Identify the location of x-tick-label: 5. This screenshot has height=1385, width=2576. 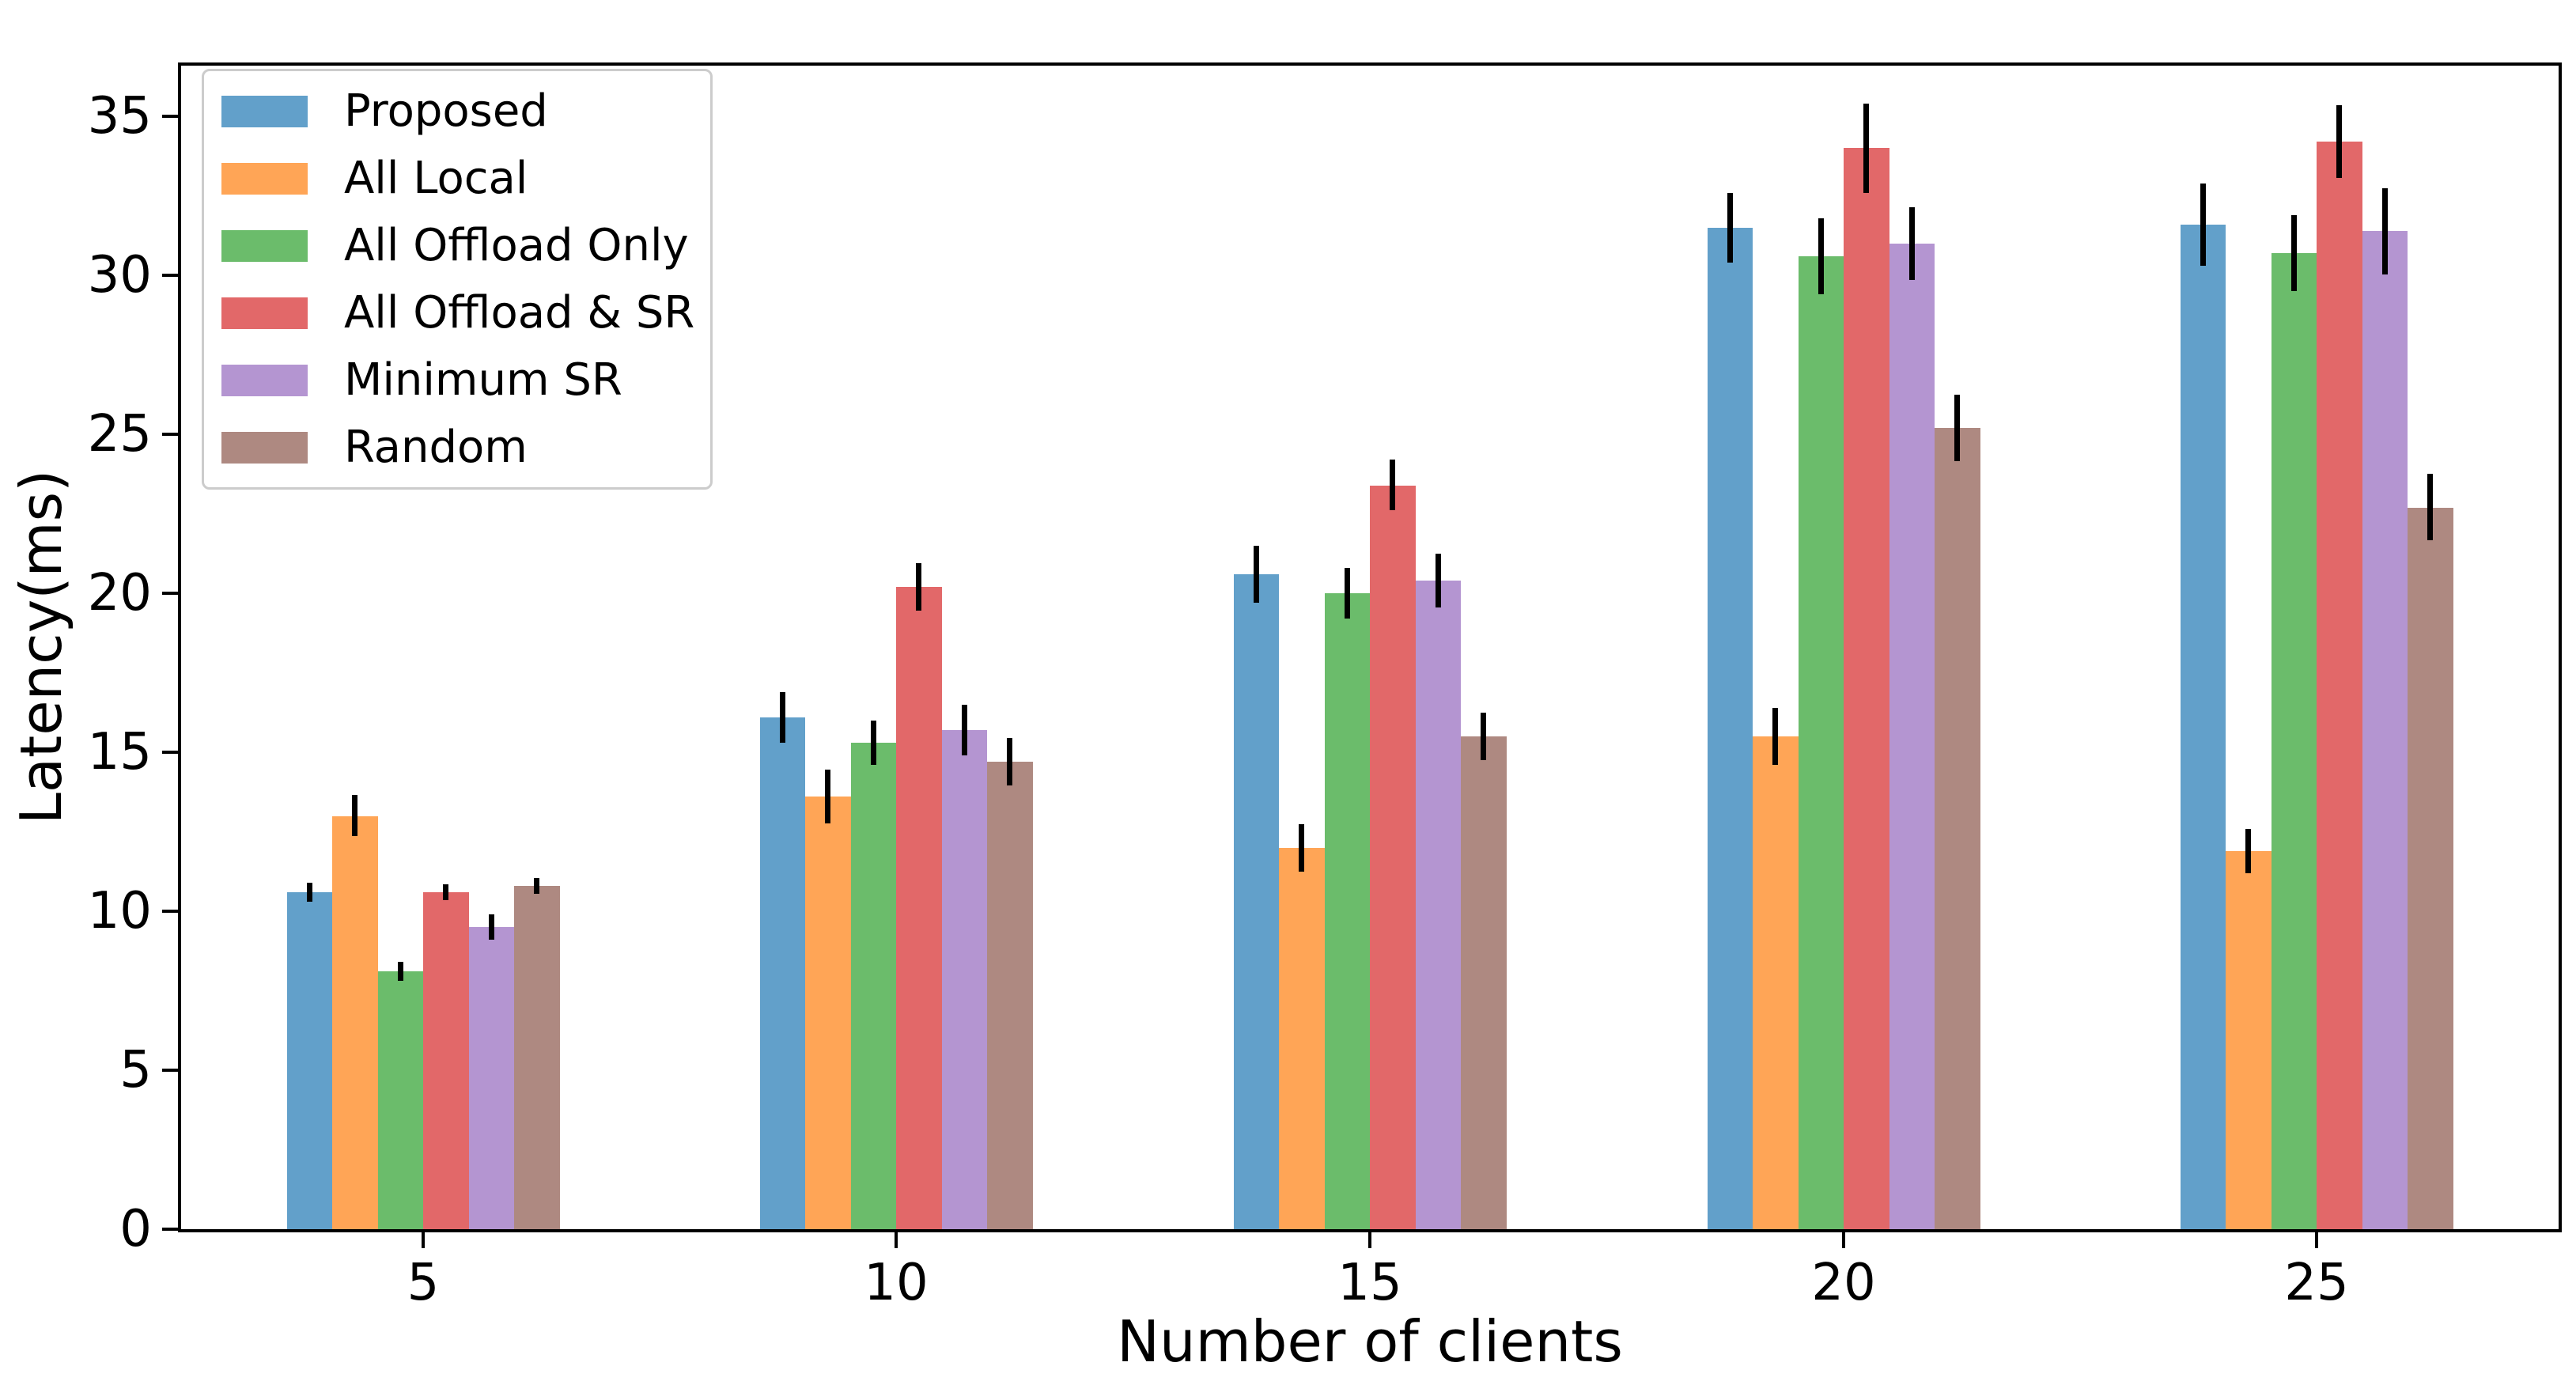
(423, 1283).